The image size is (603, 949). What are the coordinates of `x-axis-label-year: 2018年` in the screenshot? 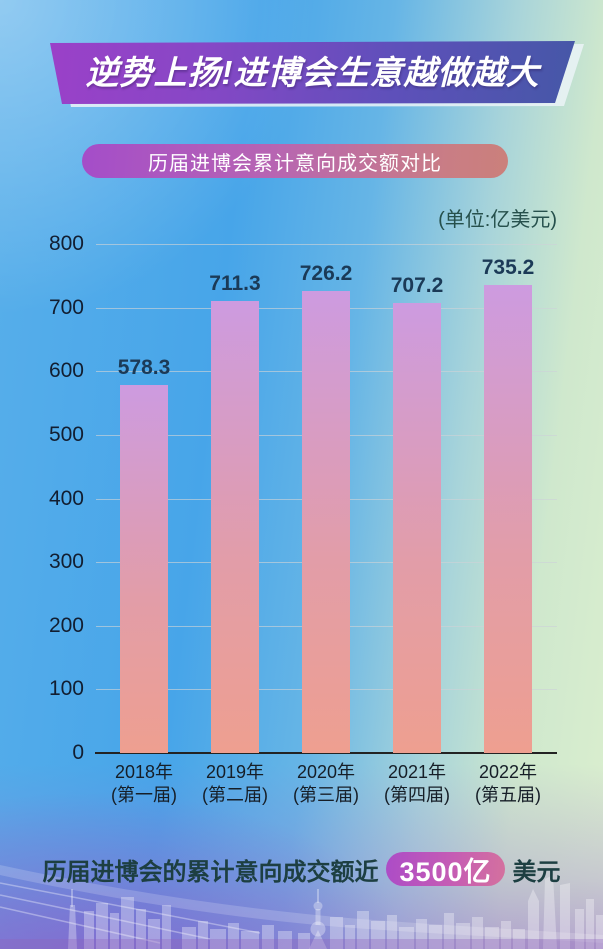 It's located at (144, 772).